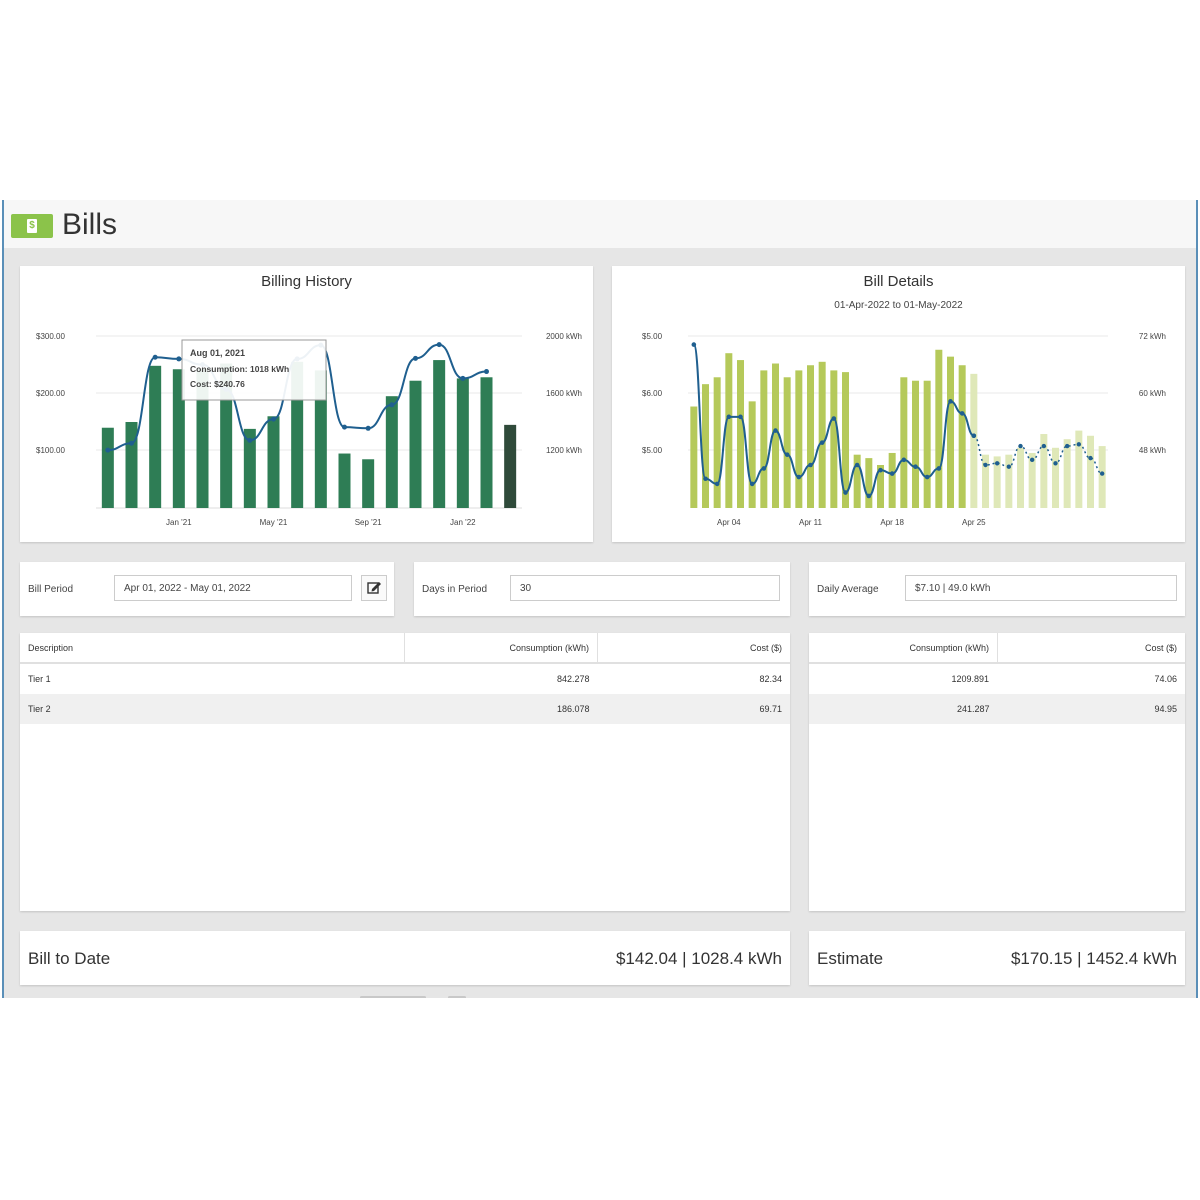 This screenshot has width=1200, height=1200. I want to click on y-axis-left-tick: $100.00, so click(50, 450).